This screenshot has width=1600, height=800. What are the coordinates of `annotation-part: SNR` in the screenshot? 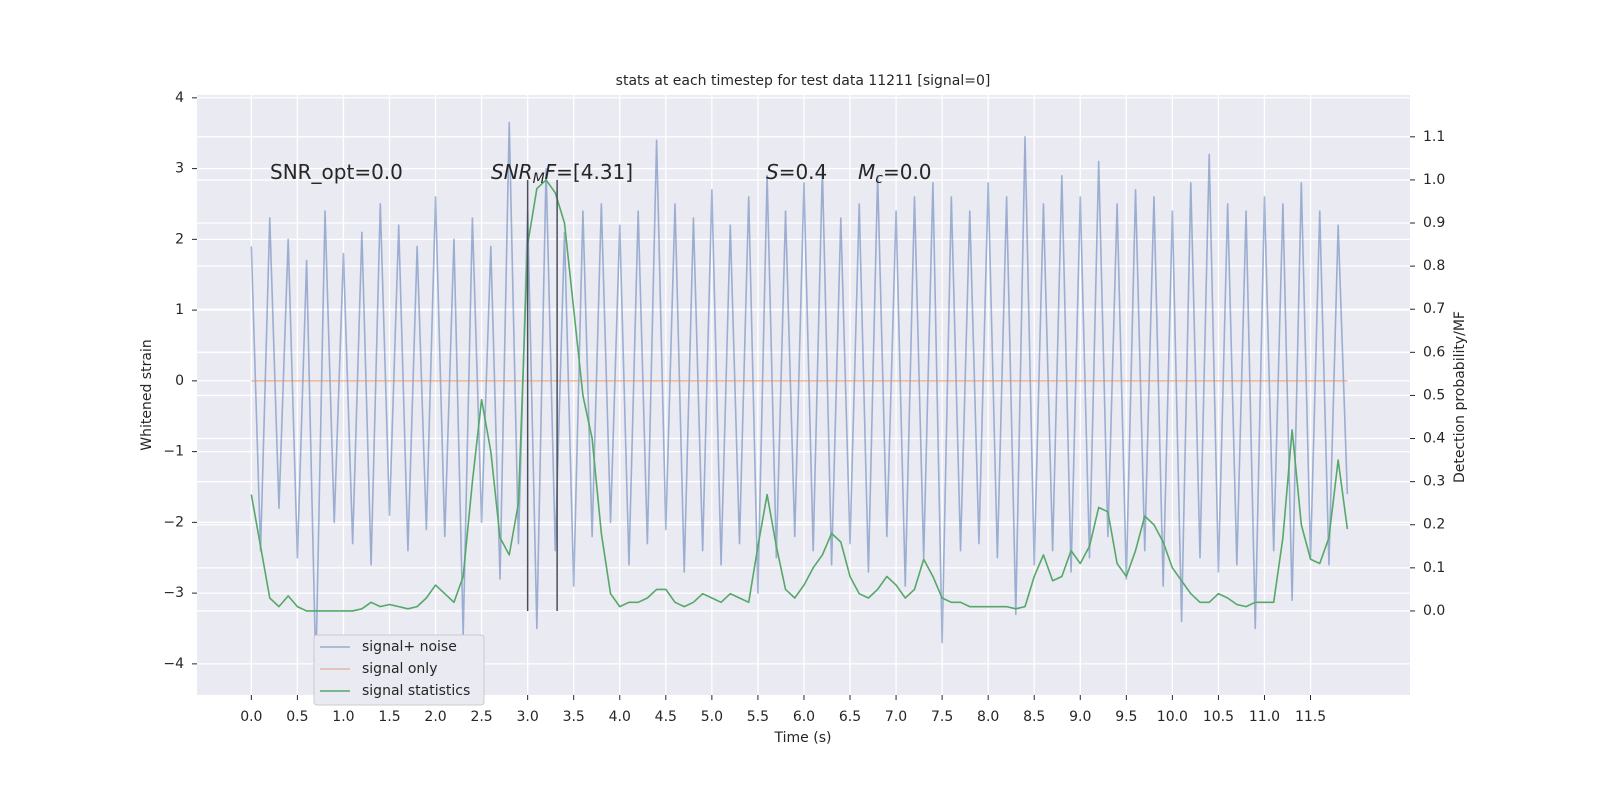 It's located at (512, 172).